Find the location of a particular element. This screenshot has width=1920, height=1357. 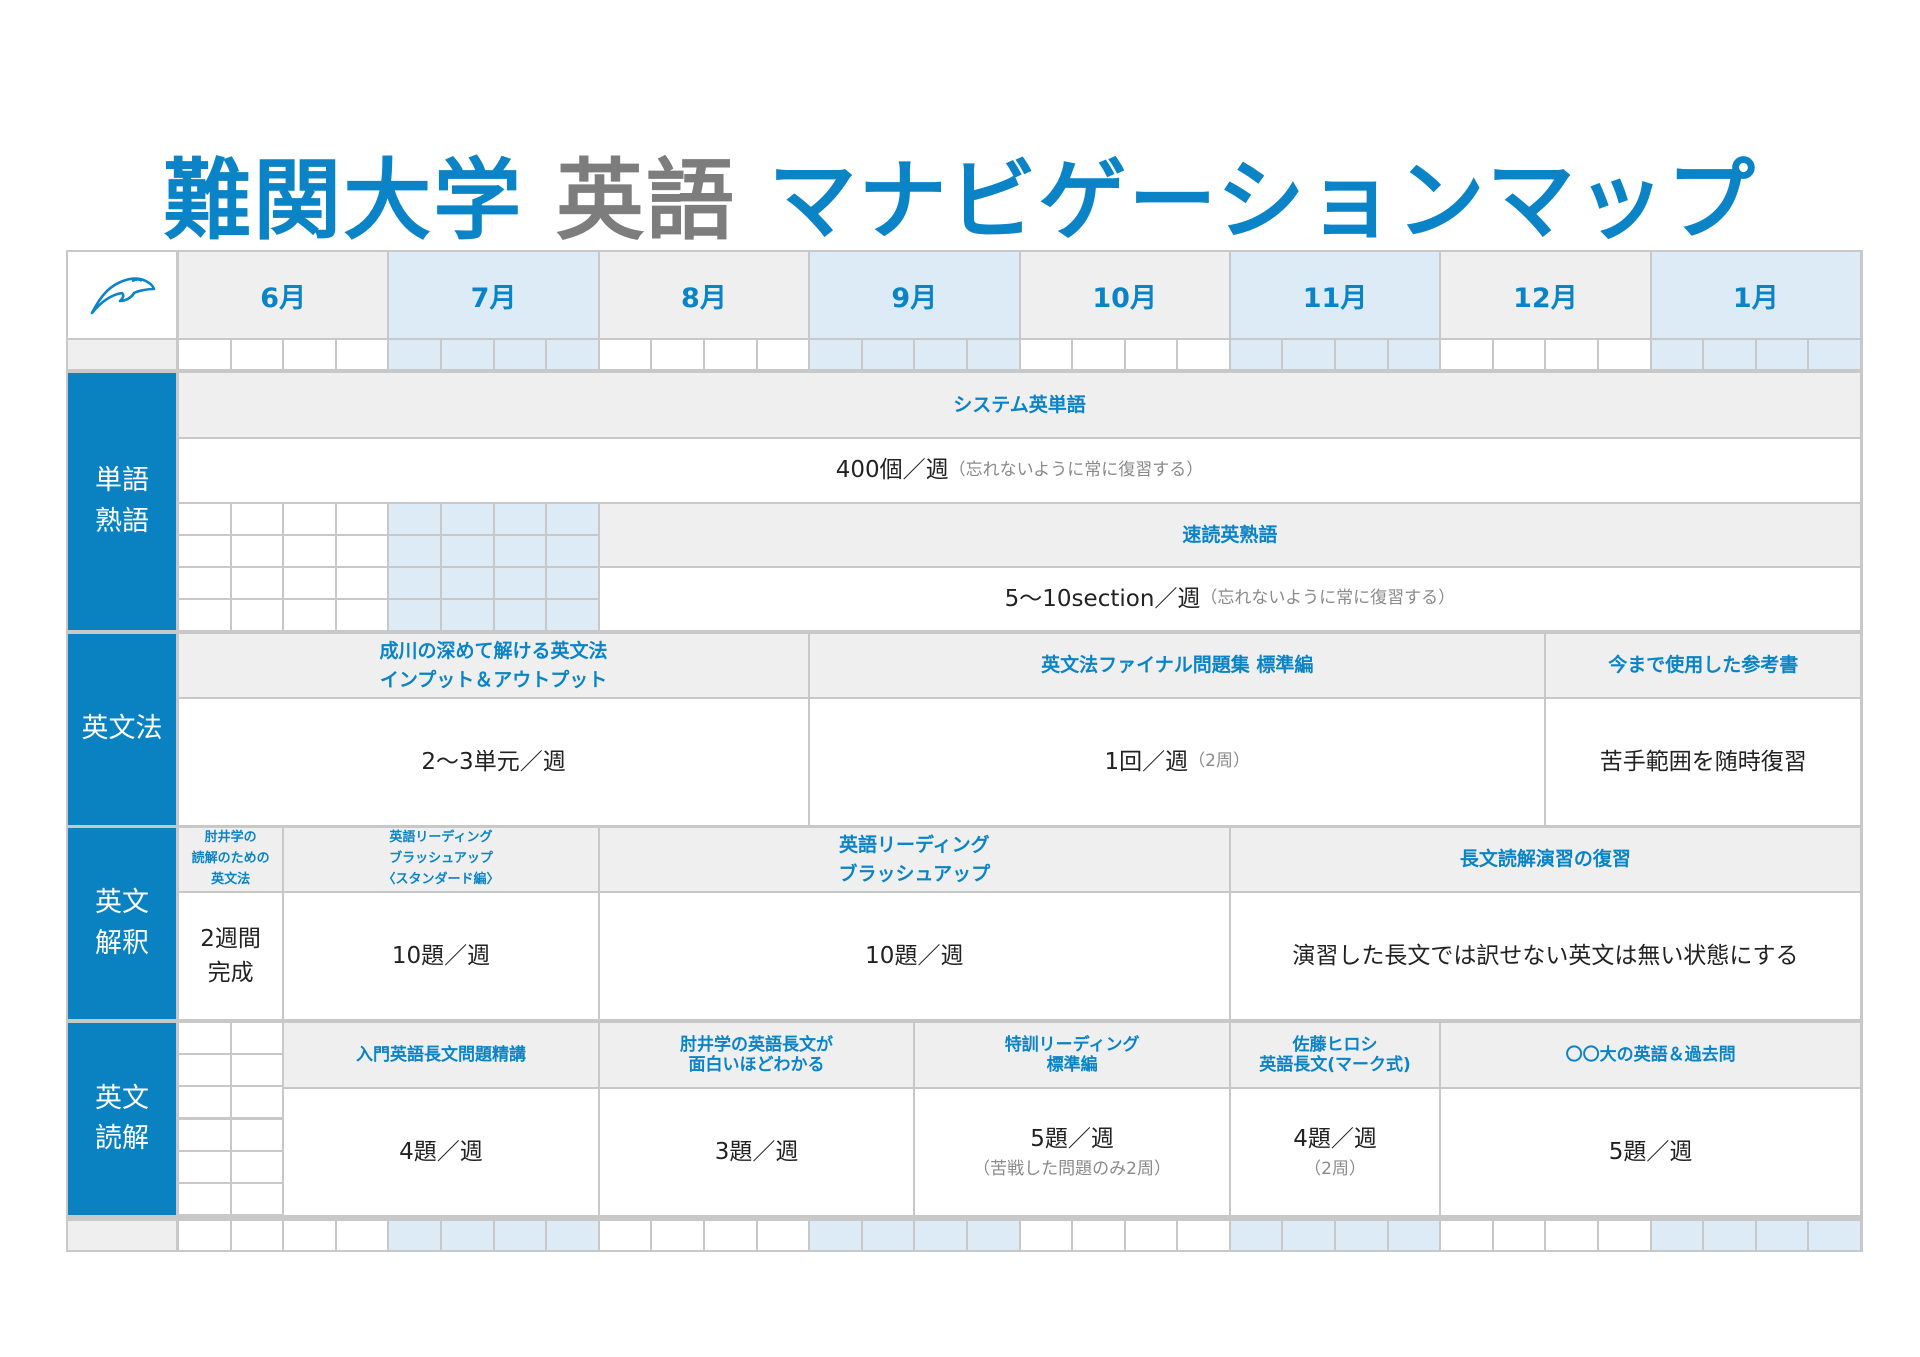

logo-cell is located at coordinates (122, 295).